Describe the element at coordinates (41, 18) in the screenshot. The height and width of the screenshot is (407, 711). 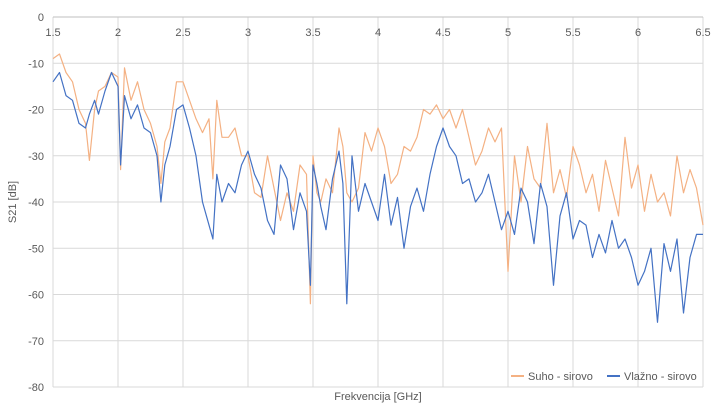
I see `y-tick-label: 0` at that location.